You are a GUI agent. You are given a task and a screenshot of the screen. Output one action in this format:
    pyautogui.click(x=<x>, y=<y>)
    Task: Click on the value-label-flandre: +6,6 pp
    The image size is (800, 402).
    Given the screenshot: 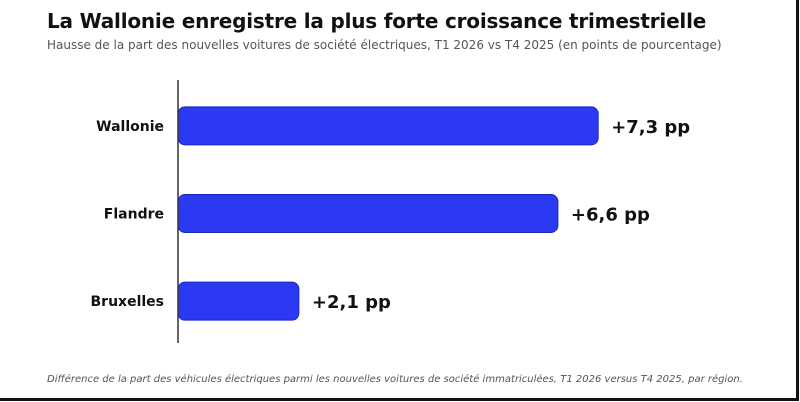 What is the action you would take?
    pyautogui.click(x=610, y=215)
    